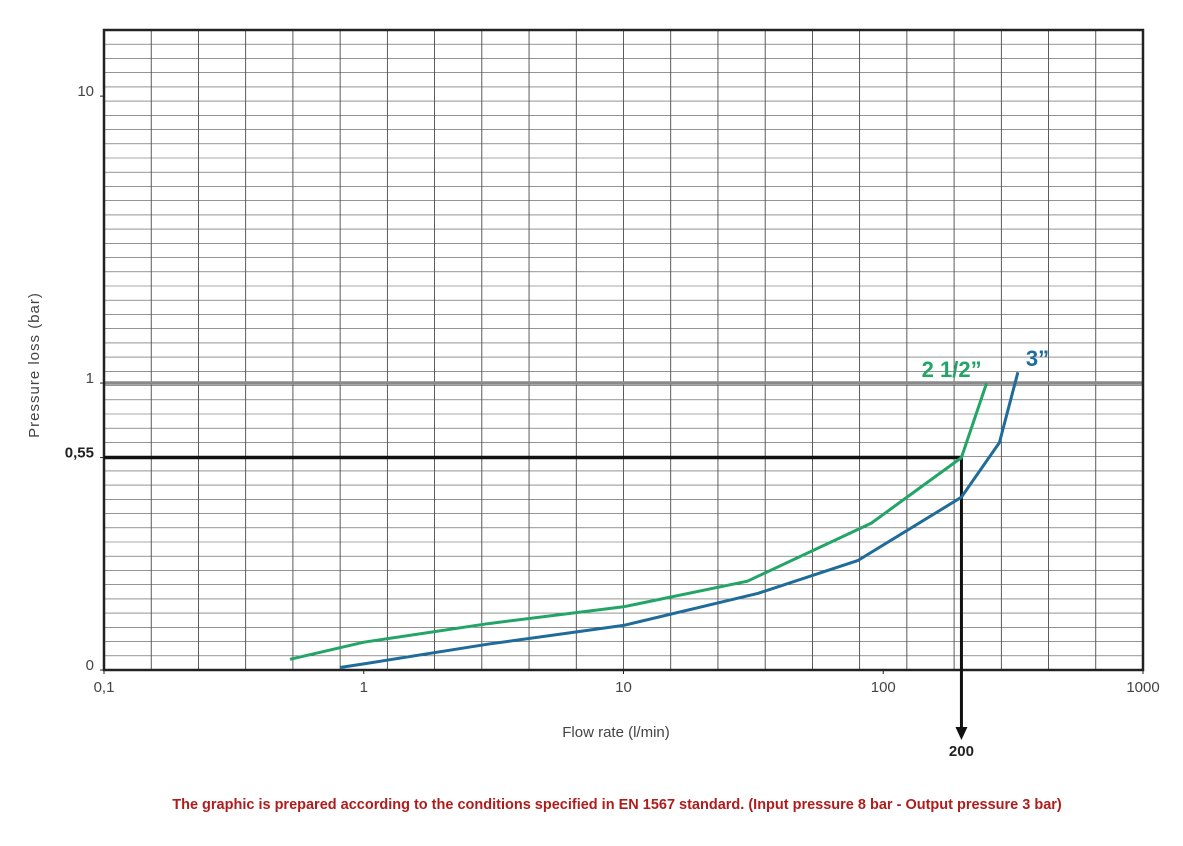 This screenshot has width=1183, height=846. I want to click on arrow-head, so click(961, 733).